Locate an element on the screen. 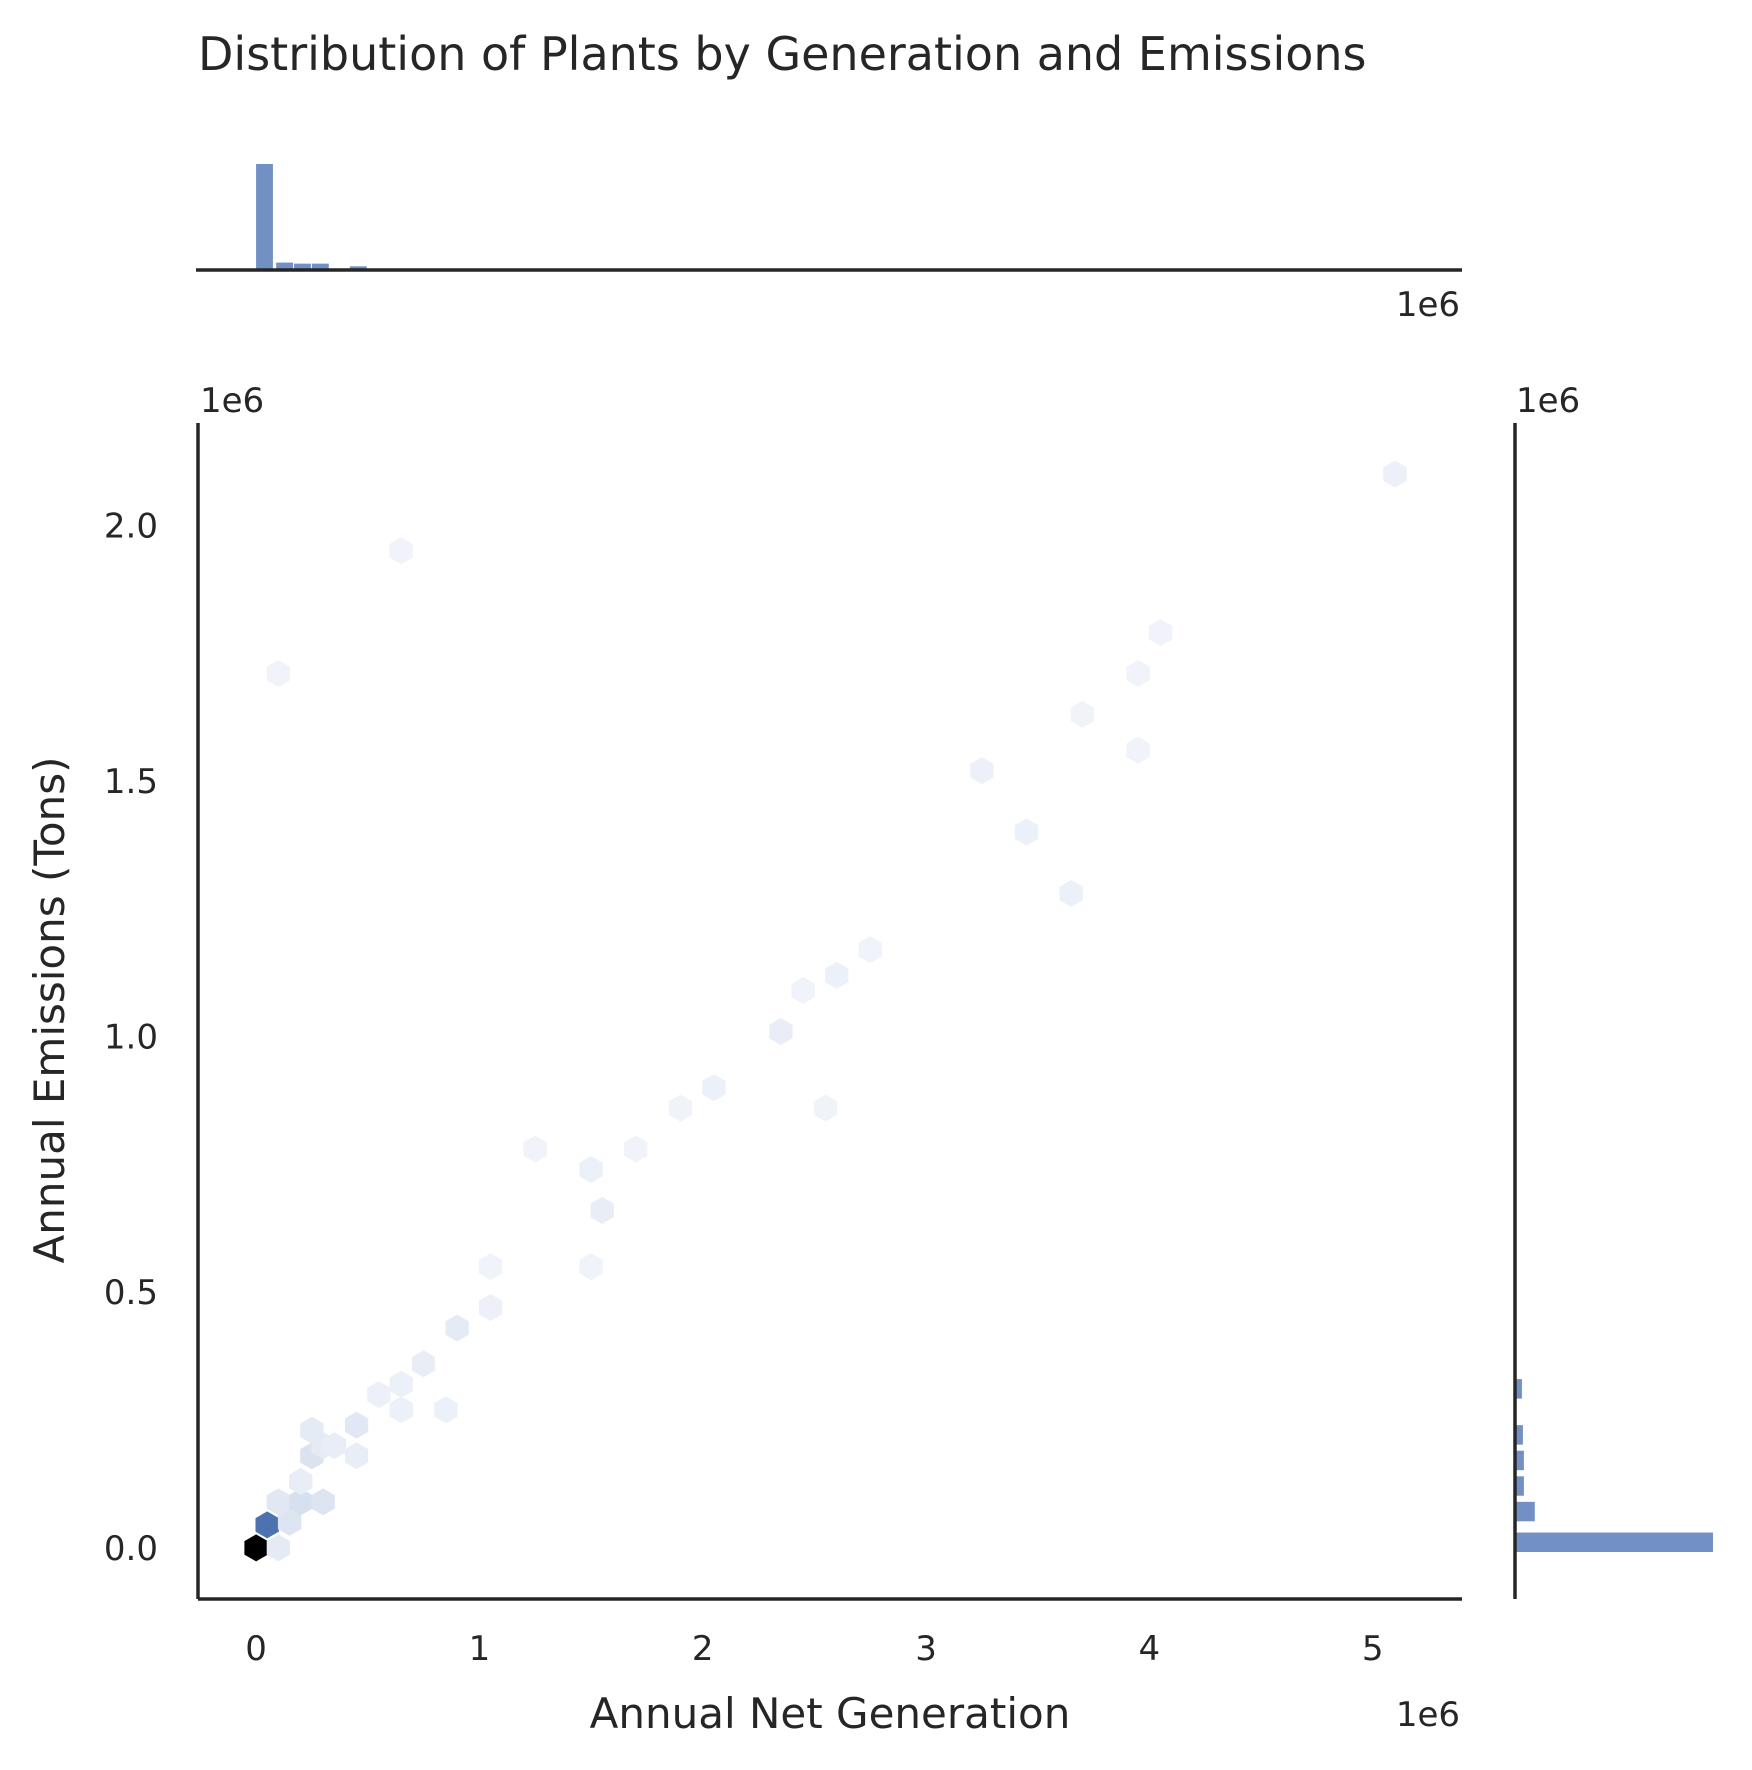 Image resolution: width=1752 pixels, height=1770 pixels. y-tick-label: 1.5 is located at coordinates (131, 782).